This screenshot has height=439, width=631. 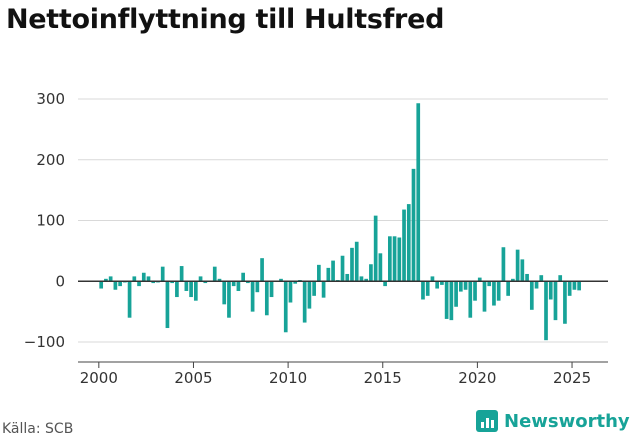 I want to click on x-tick-label: 2005, so click(x=193, y=378).